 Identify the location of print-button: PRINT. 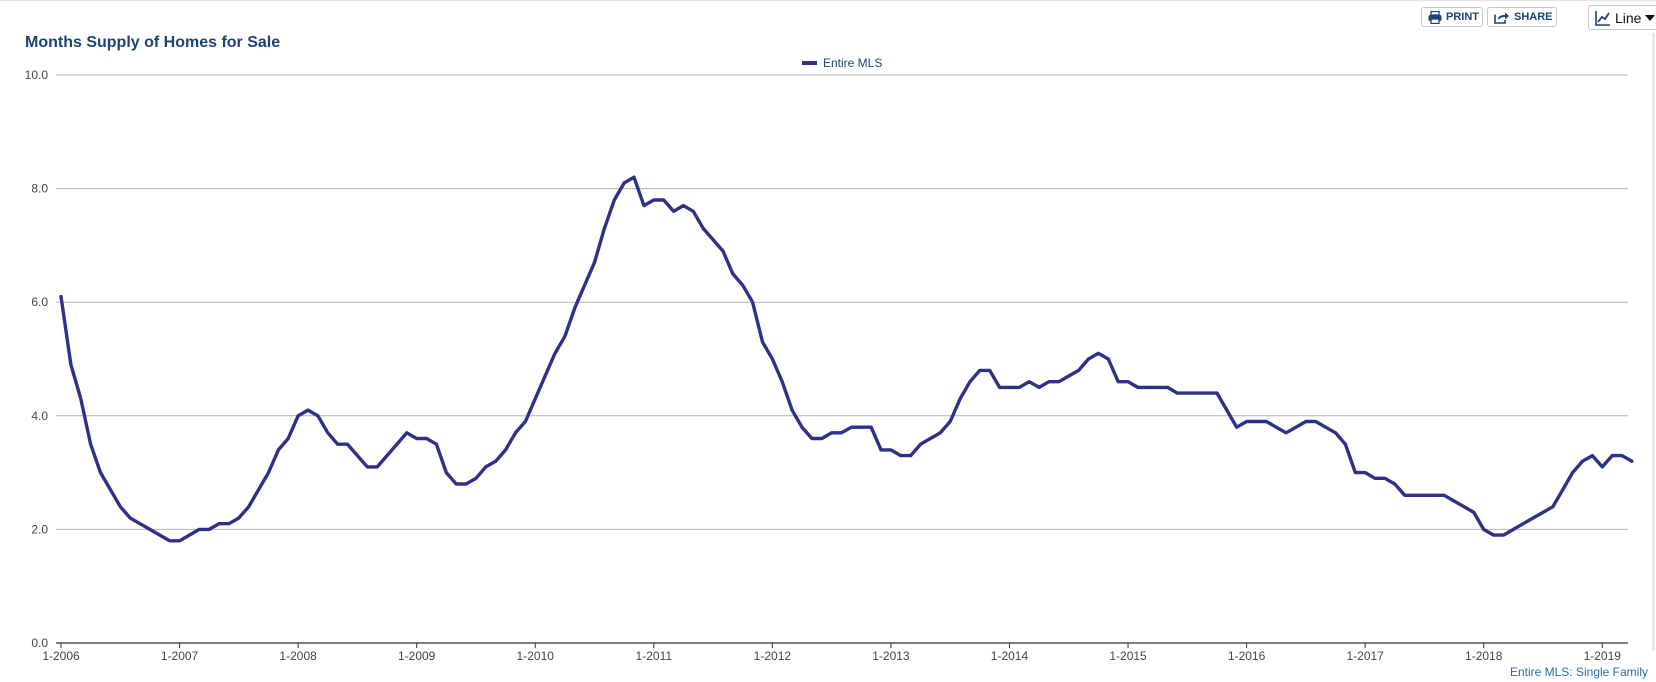
(1452, 17).